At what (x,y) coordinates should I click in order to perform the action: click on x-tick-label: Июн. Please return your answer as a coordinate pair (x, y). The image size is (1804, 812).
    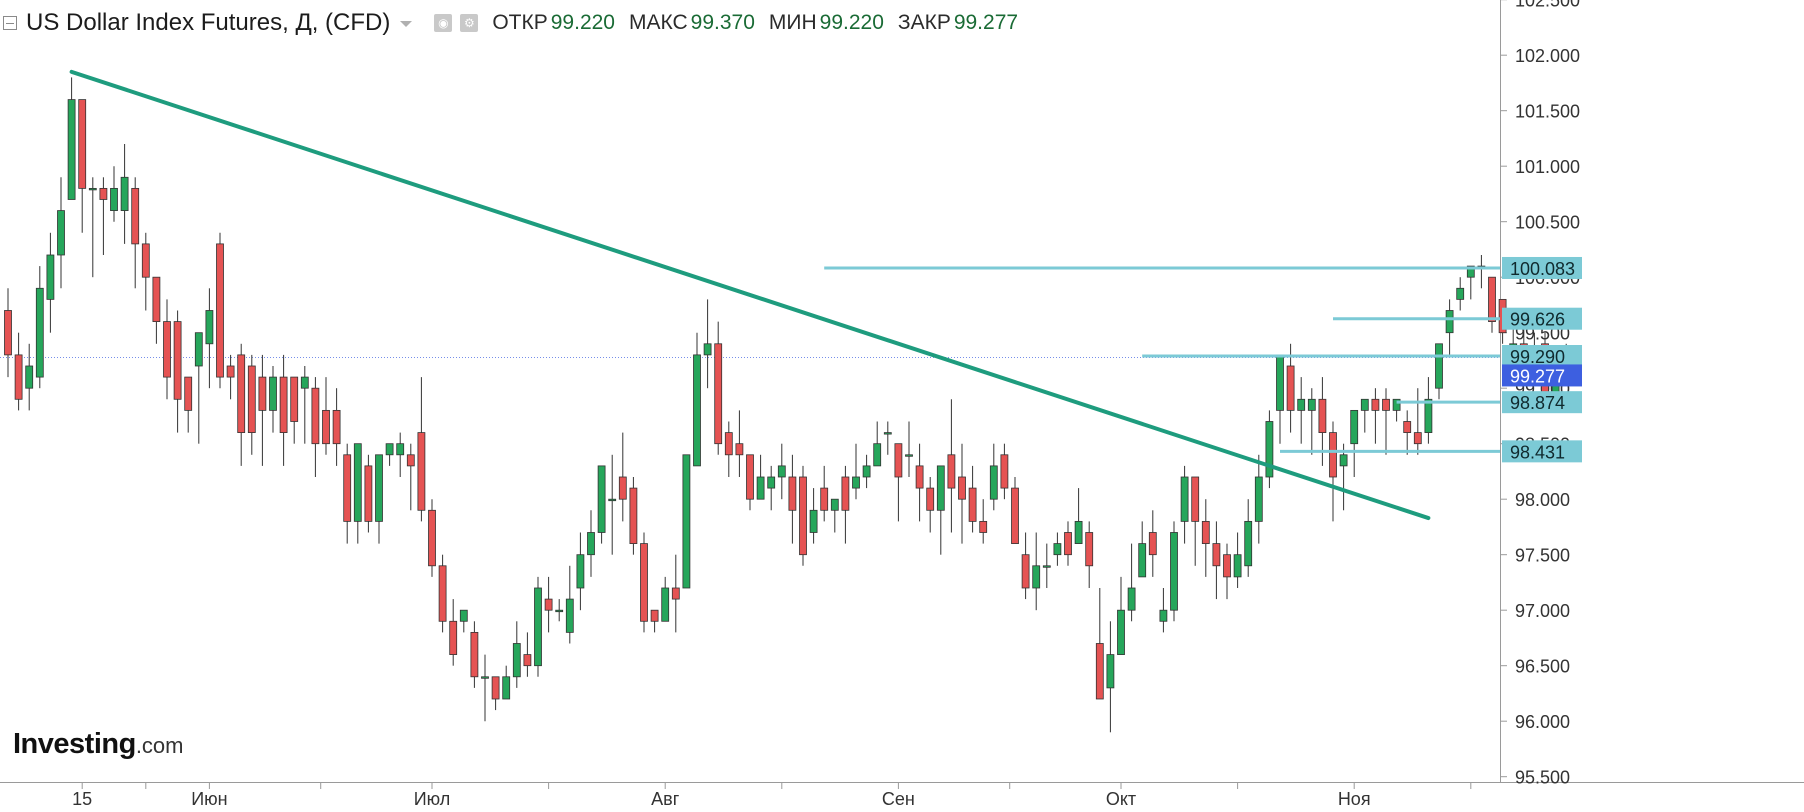
    Looking at the image, I should click on (209, 799).